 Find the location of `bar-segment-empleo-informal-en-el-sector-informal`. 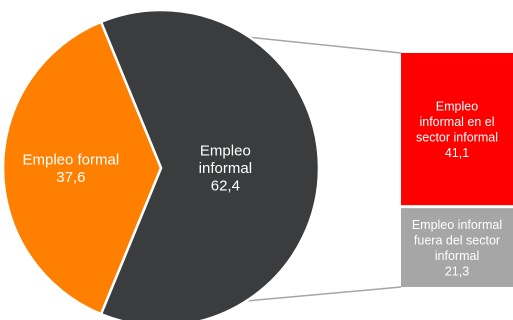

bar-segment-empleo-informal-en-el-sector-informal is located at coordinates (457, 129).